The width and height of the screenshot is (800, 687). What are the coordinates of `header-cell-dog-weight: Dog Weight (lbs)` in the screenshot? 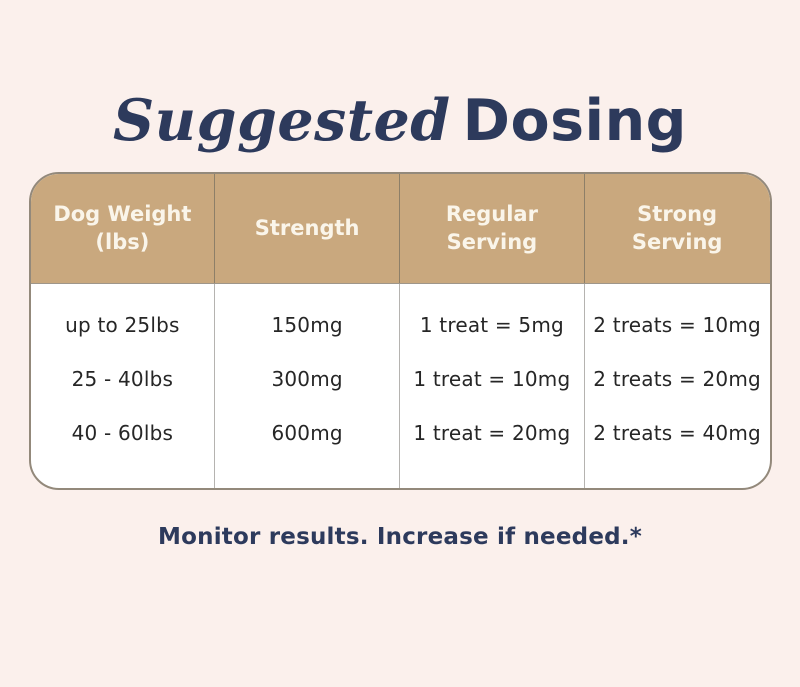 It's located at (123, 228).